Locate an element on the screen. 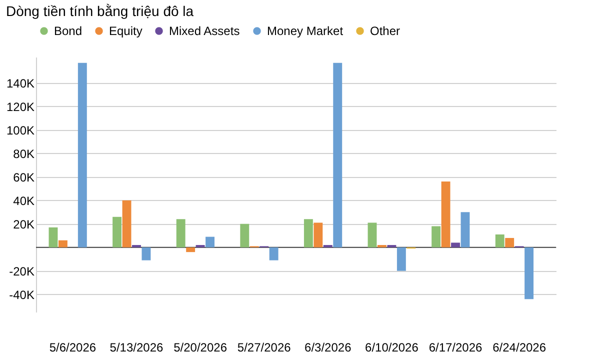  legend-label: Mixed Assets is located at coordinates (204, 31).